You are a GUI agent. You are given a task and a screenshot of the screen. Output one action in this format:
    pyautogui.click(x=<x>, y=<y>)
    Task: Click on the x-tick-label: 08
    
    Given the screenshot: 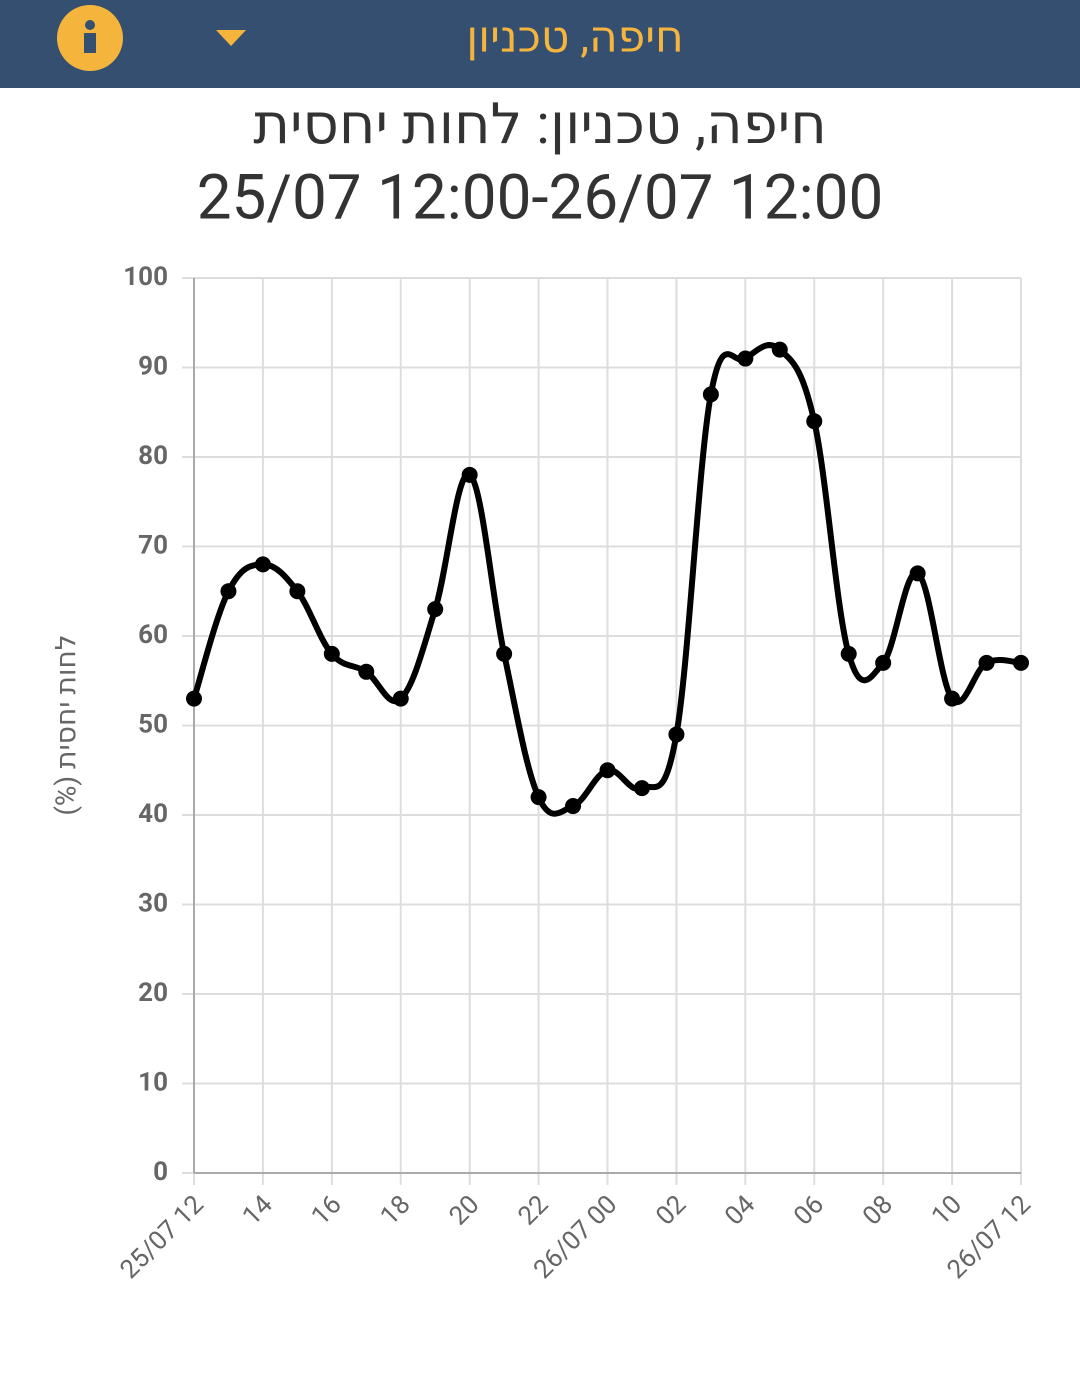 What is the action you would take?
    pyautogui.click(x=878, y=1211)
    